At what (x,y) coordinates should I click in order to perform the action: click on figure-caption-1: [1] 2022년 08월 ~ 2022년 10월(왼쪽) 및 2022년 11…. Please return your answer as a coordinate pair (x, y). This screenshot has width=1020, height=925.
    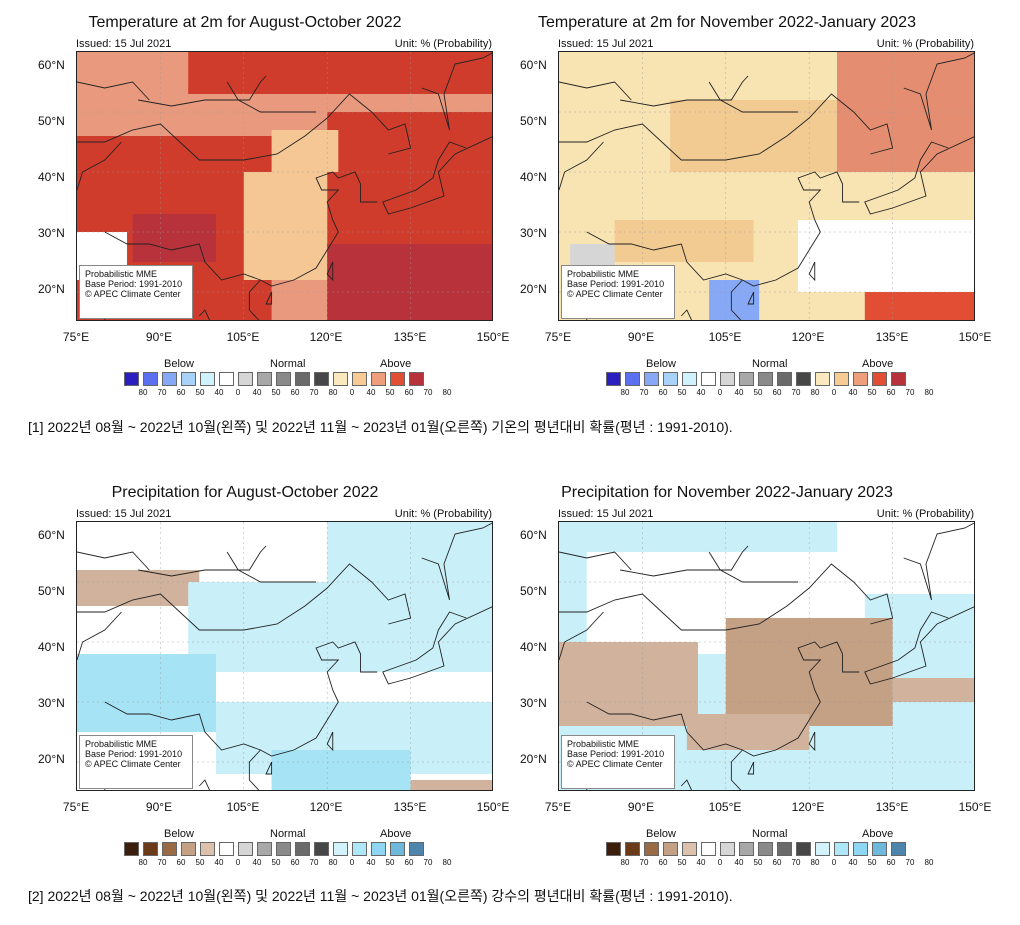
    Looking at the image, I should click on (380, 427).